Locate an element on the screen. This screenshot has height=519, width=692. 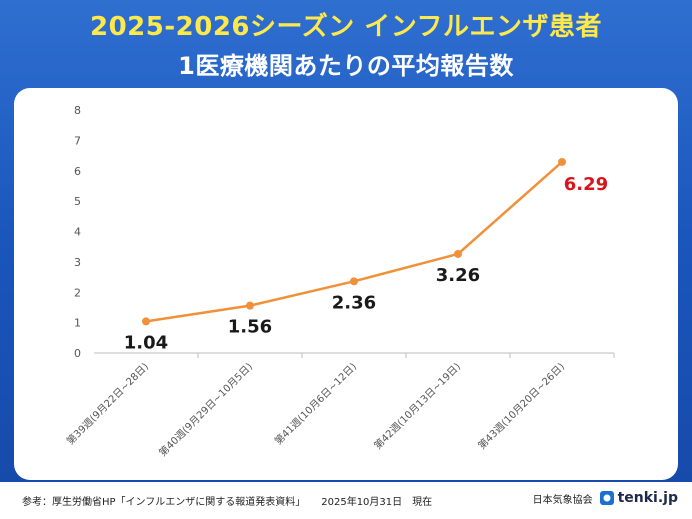
y-tick-label: 2 is located at coordinates (77, 292).